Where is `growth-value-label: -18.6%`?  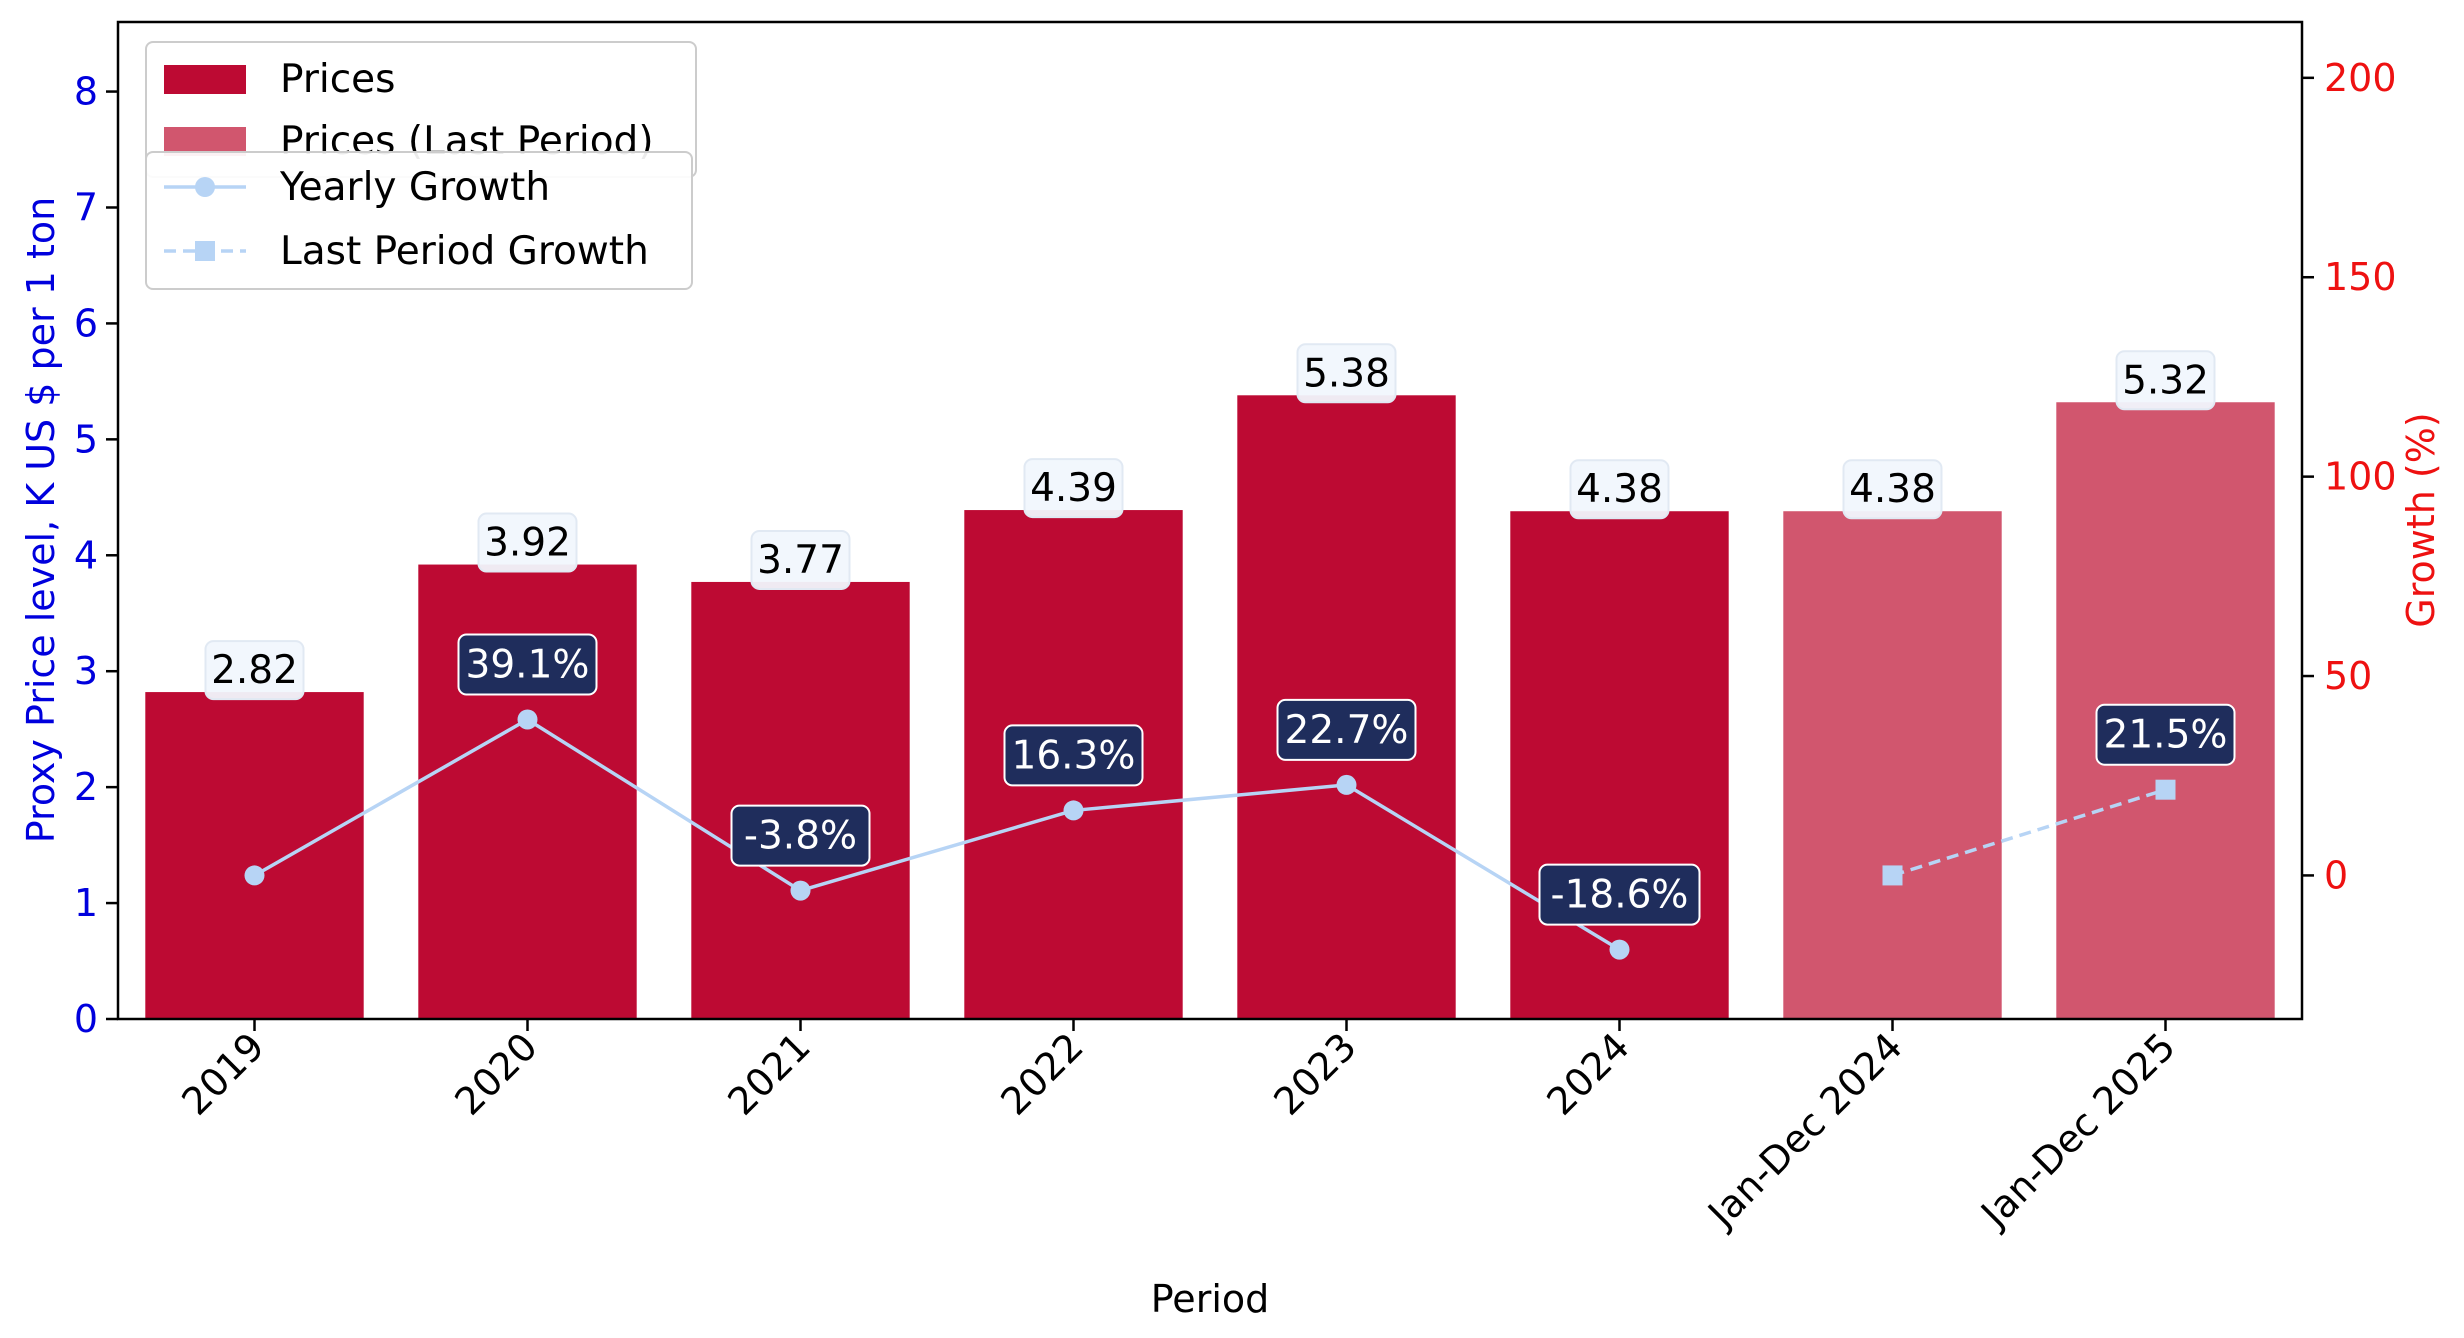 growth-value-label: -18.6% is located at coordinates (1620, 895).